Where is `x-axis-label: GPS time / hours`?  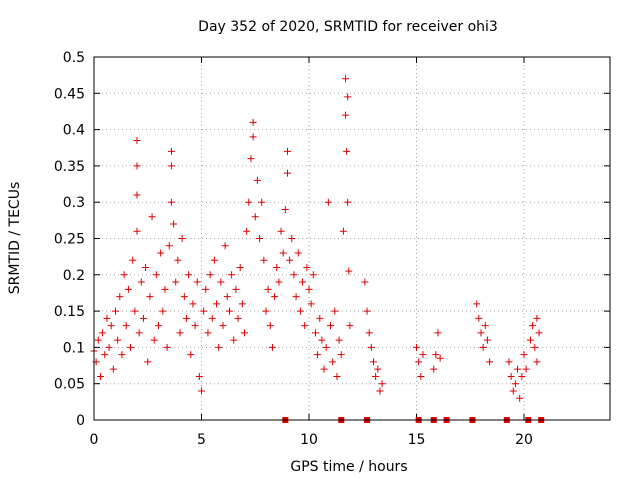 x-axis-label: GPS time / hours is located at coordinates (348, 467).